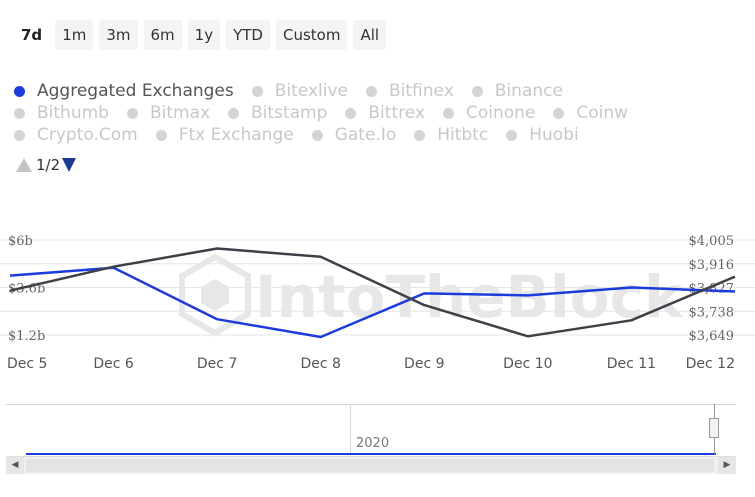 This screenshot has height=497, width=755. Describe the element at coordinates (204, 35) in the screenshot. I see `range-button-1y: 1y` at that location.